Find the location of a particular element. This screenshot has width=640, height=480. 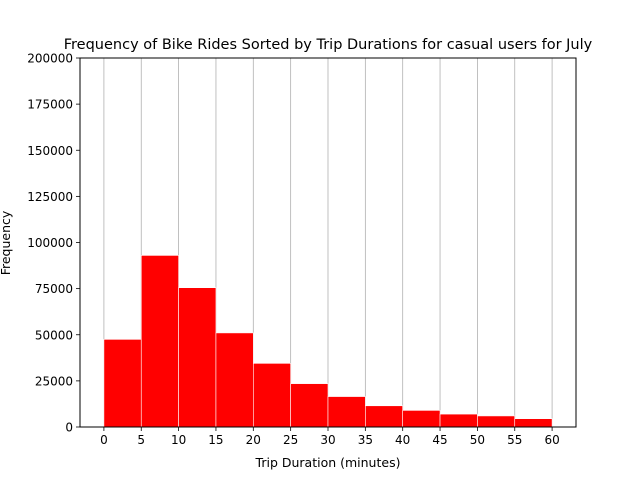

x-tick-label-35: 35 is located at coordinates (365, 440).